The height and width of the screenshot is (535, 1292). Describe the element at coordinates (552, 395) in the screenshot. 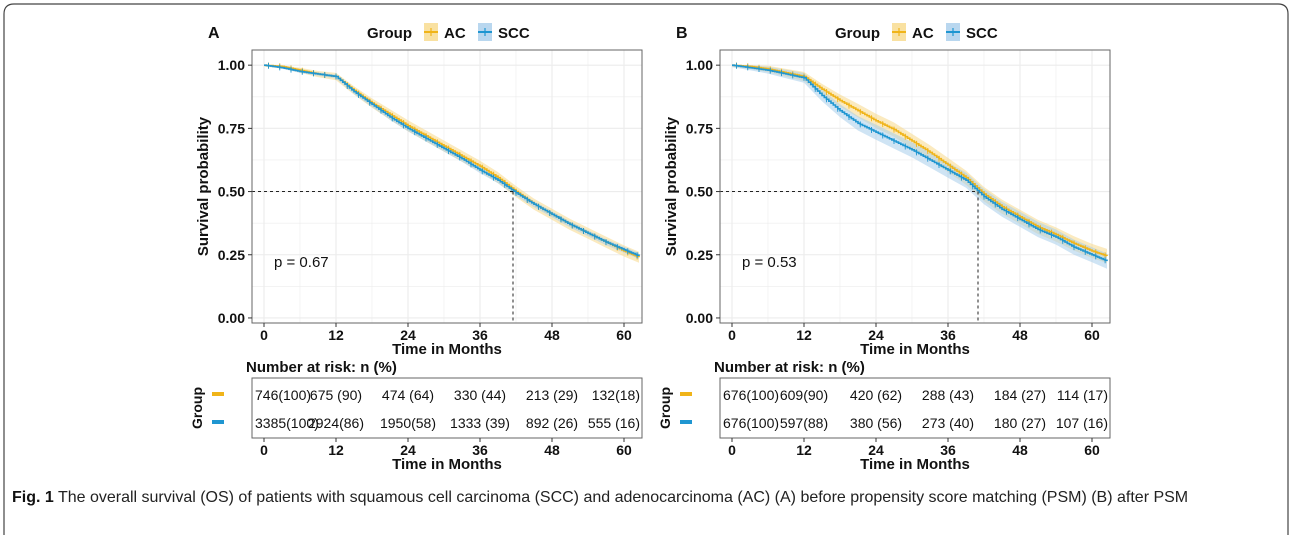

I see `risk-cell: 213 (29)` at that location.